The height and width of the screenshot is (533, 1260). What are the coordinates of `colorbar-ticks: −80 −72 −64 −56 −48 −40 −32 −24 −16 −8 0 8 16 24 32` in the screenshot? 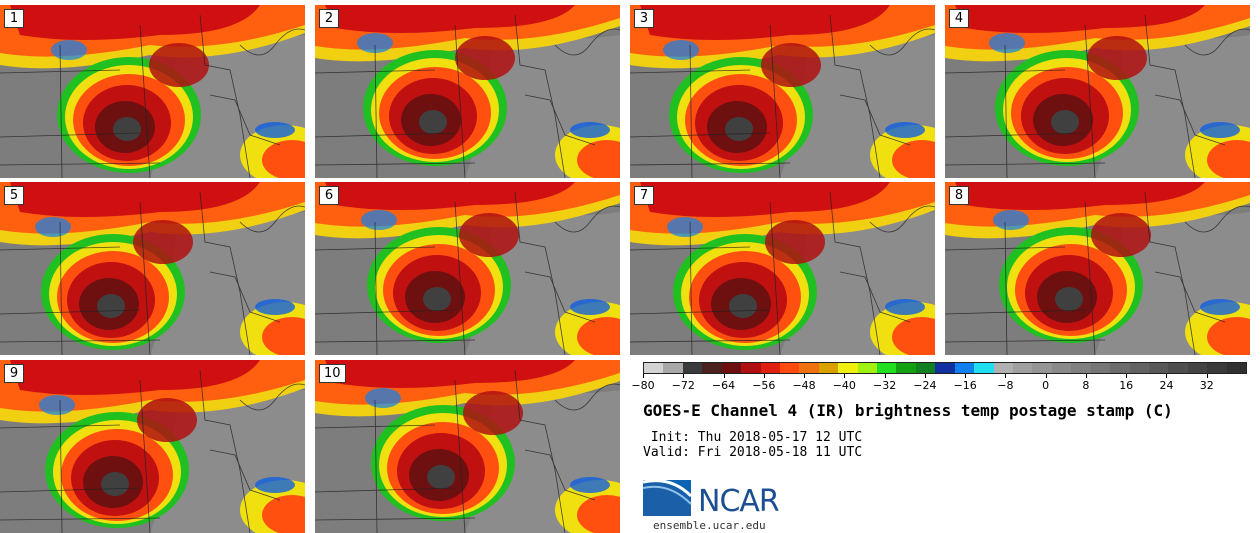 It's located at (939, 384).